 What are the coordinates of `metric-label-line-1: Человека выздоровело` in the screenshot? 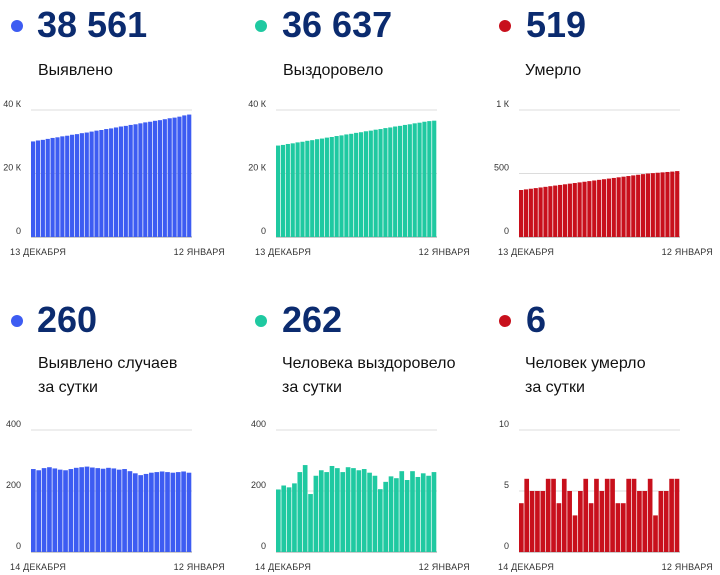 It's located at (369, 363).